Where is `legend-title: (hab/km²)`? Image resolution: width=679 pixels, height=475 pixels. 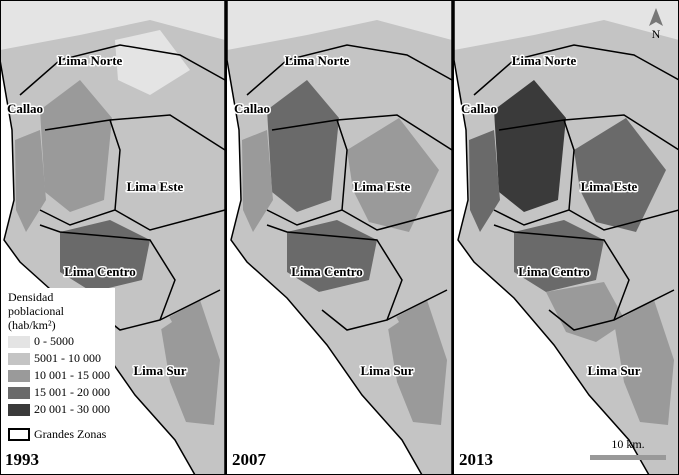 legend-title: (hab/km²) is located at coordinates (32, 325).